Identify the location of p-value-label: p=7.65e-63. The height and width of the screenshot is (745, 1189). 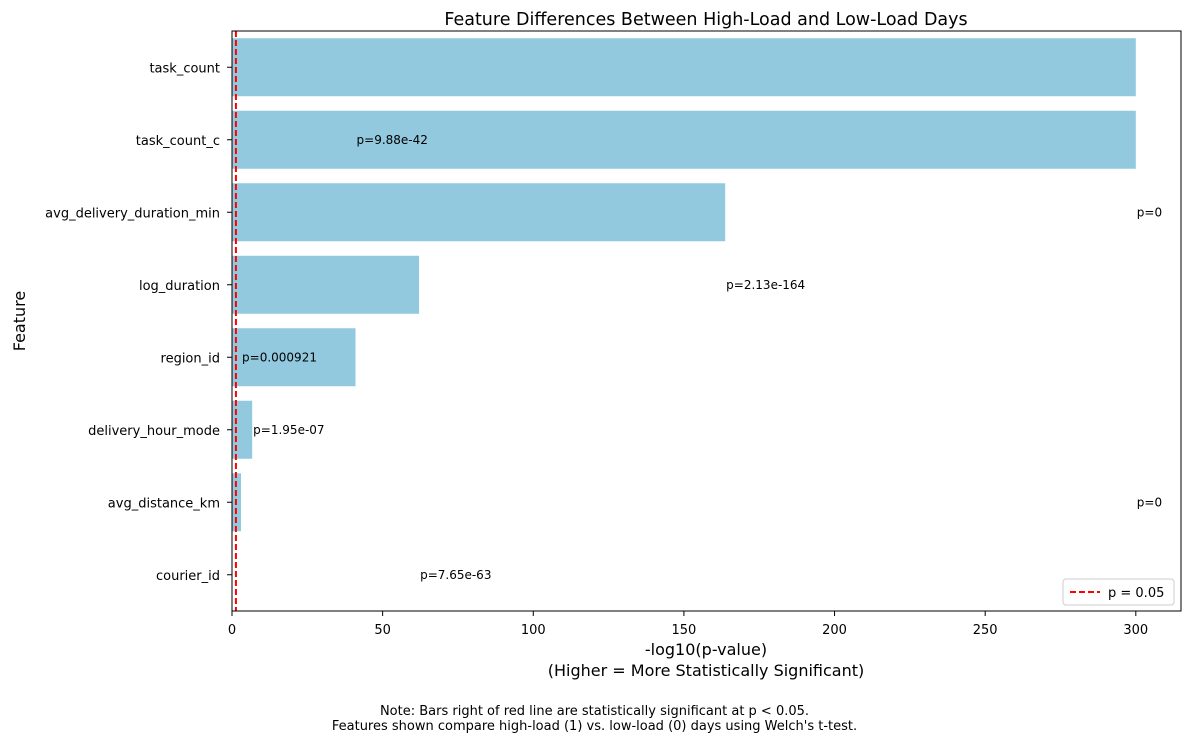
(455, 575).